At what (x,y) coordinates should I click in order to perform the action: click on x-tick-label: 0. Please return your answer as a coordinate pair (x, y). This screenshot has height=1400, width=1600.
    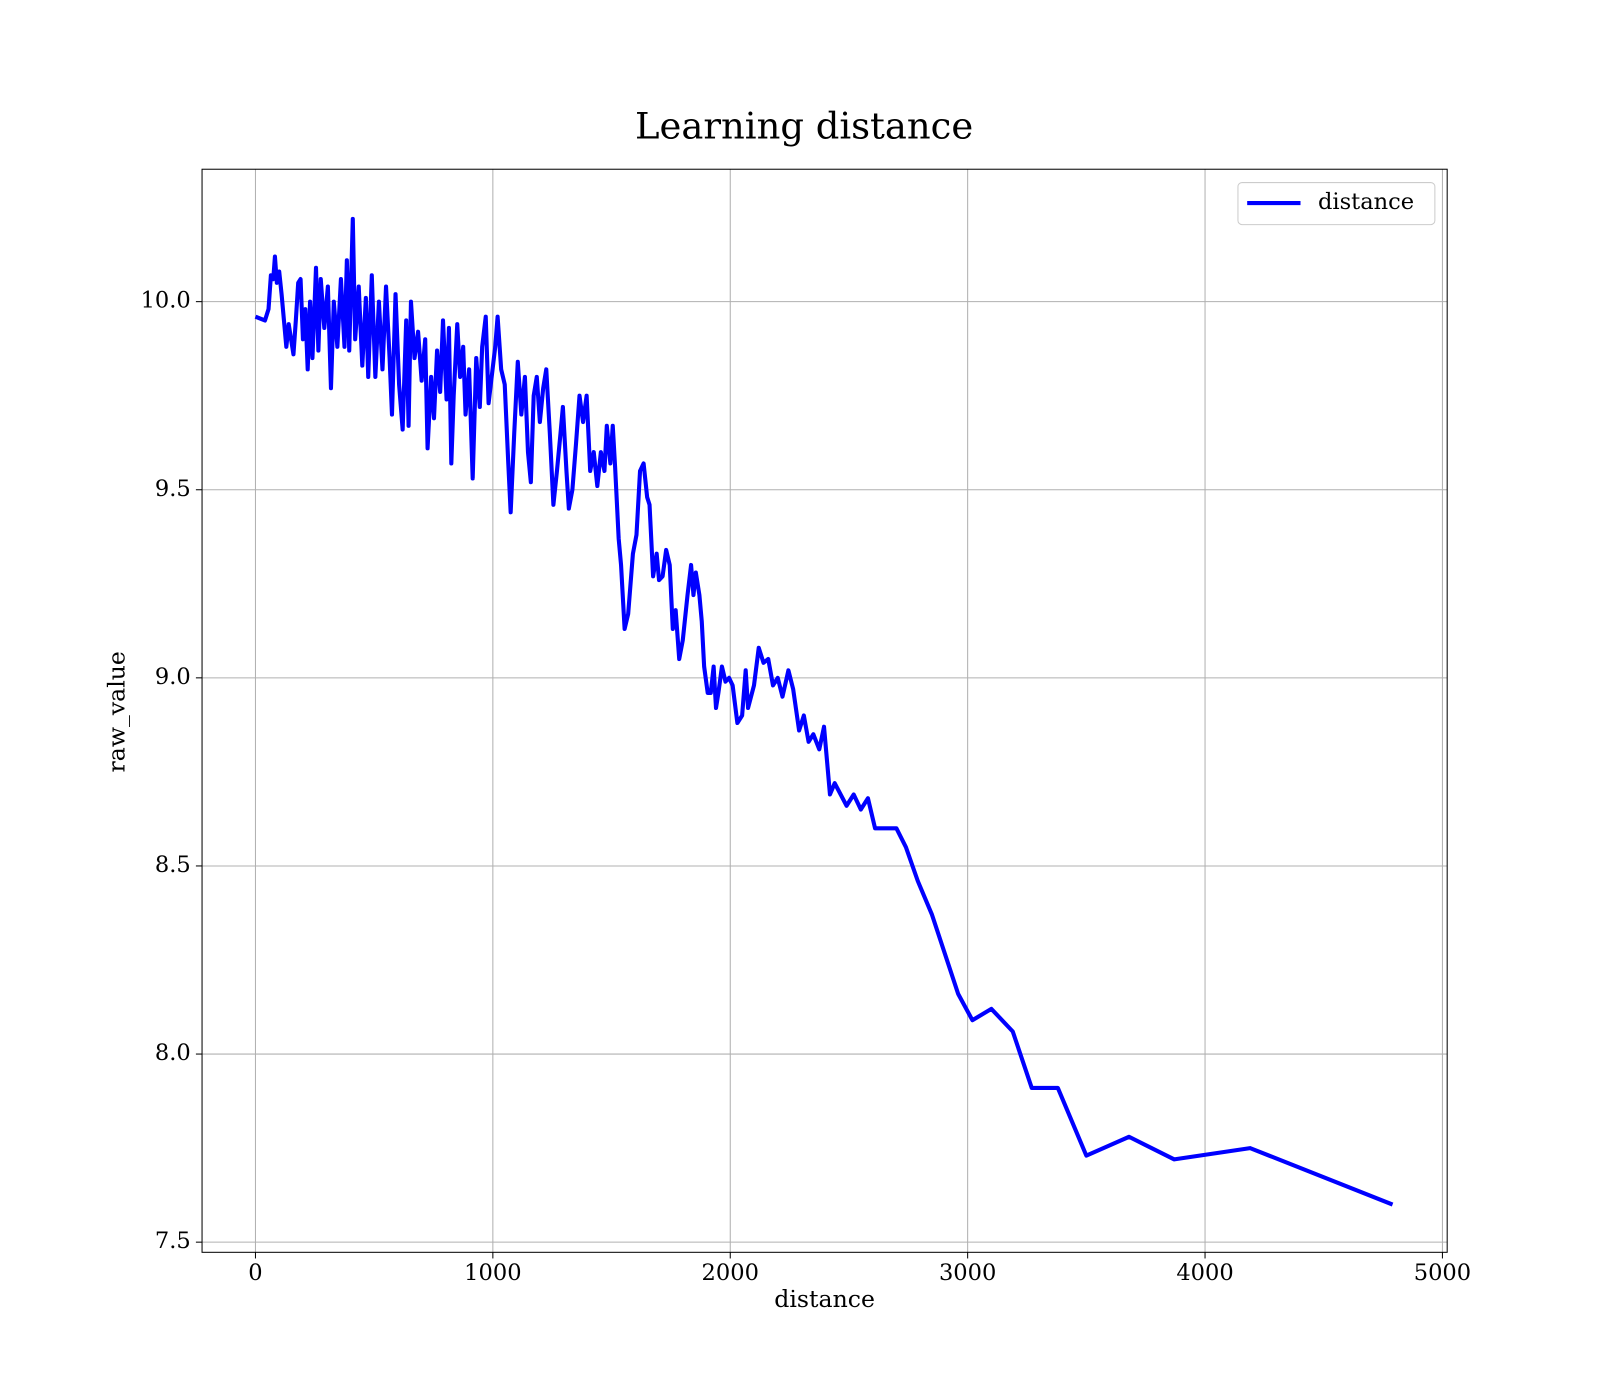
    Looking at the image, I should click on (255, 1273).